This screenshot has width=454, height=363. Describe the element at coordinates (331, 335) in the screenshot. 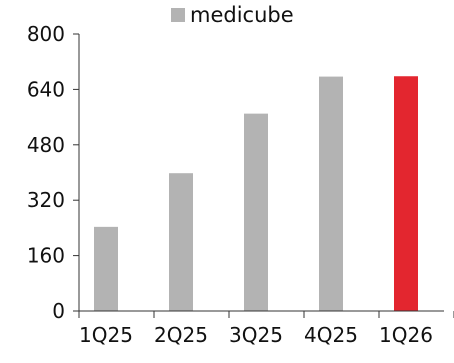

I see `x-tick-label-4Q25: 4Q25` at that location.